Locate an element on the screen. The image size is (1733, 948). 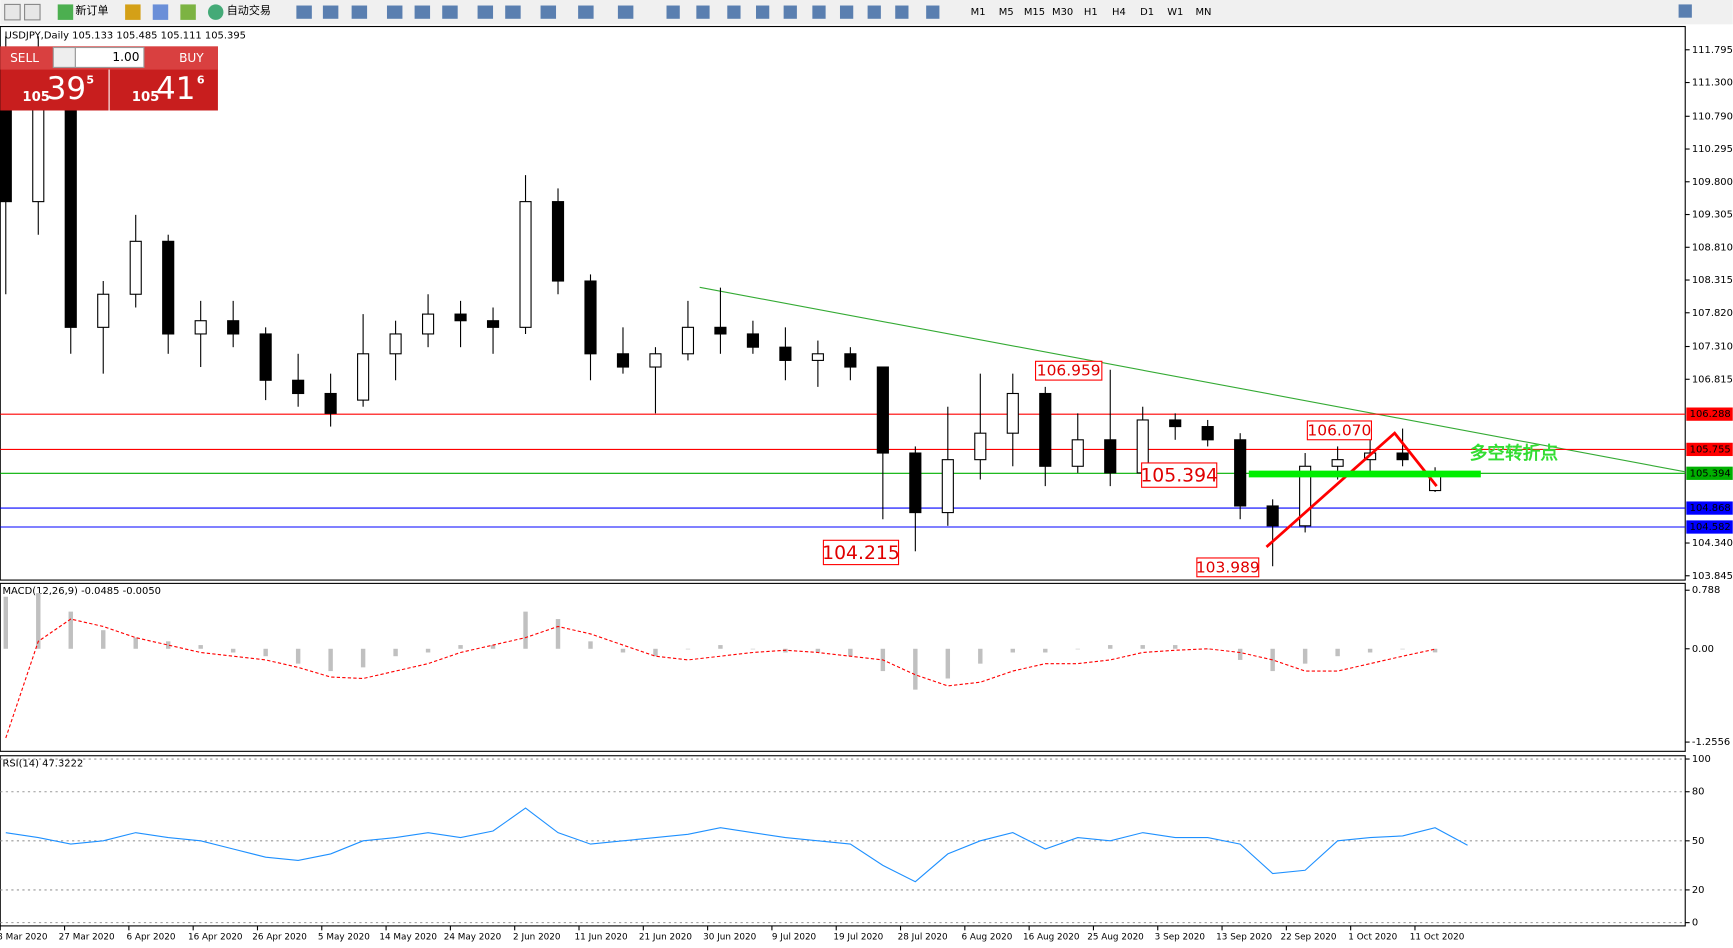
x-tick-label: 9 Jul 2020 is located at coordinates (794, 937).